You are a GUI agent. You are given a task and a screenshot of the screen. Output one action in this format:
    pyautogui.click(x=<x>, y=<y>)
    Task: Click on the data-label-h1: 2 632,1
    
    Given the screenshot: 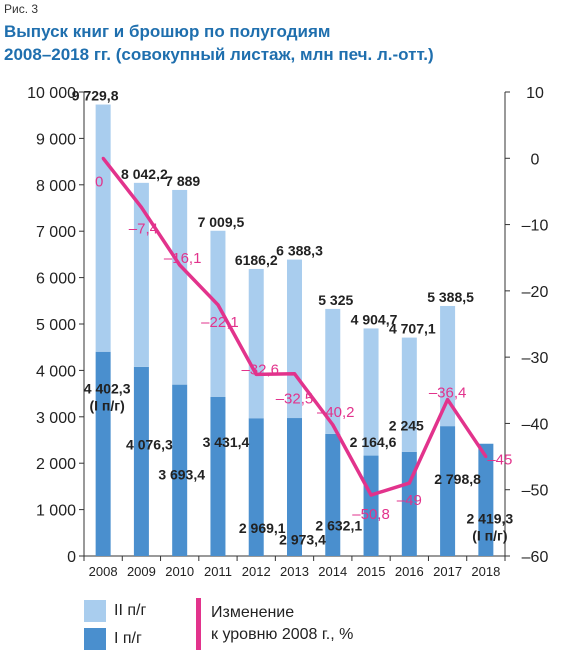 What is the action you would take?
    pyautogui.click(x=338, y=525)
    